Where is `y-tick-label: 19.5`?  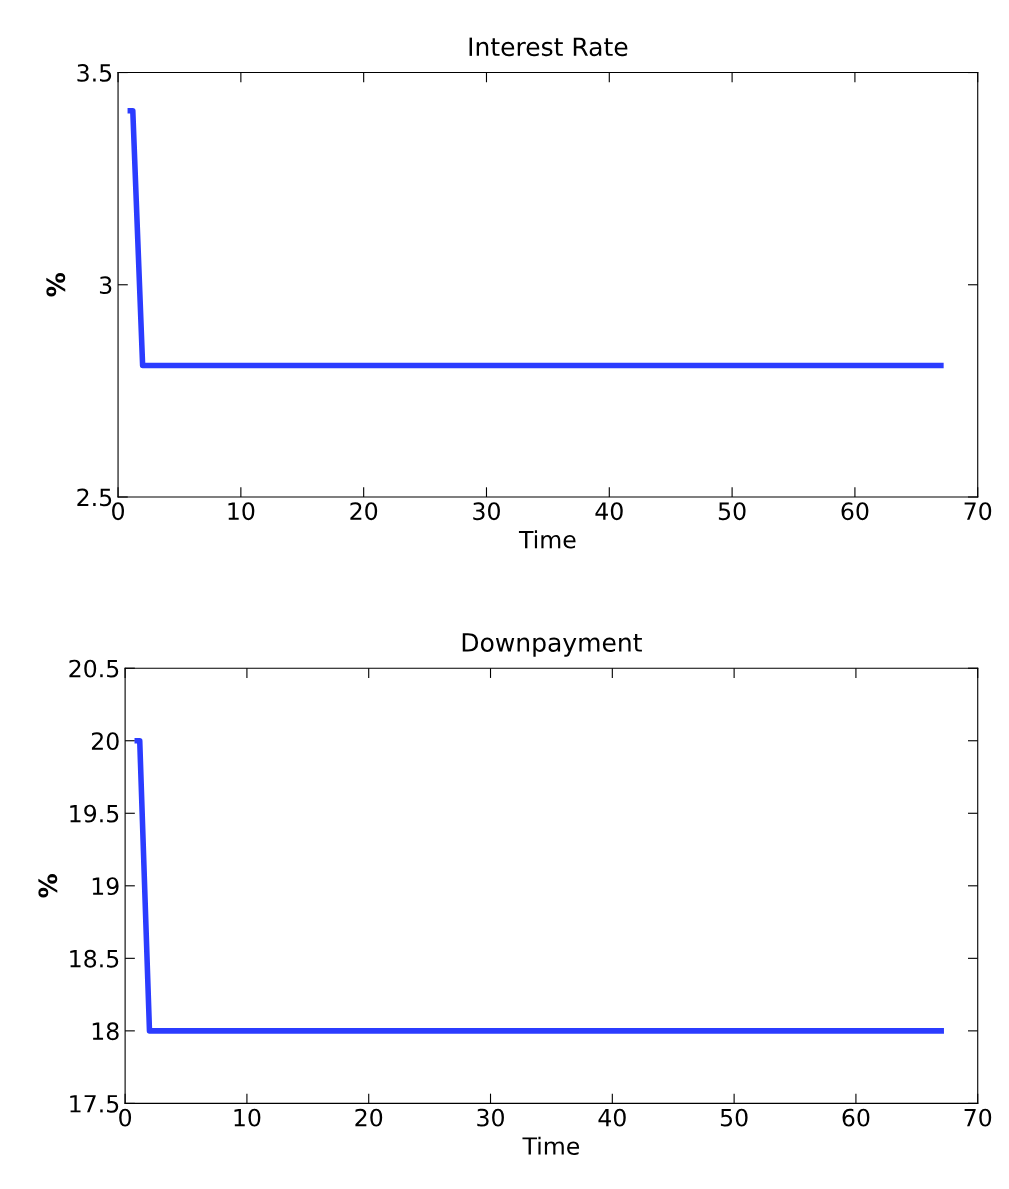
y-tick-label: 19.5 is located at coordinates (94, 813).